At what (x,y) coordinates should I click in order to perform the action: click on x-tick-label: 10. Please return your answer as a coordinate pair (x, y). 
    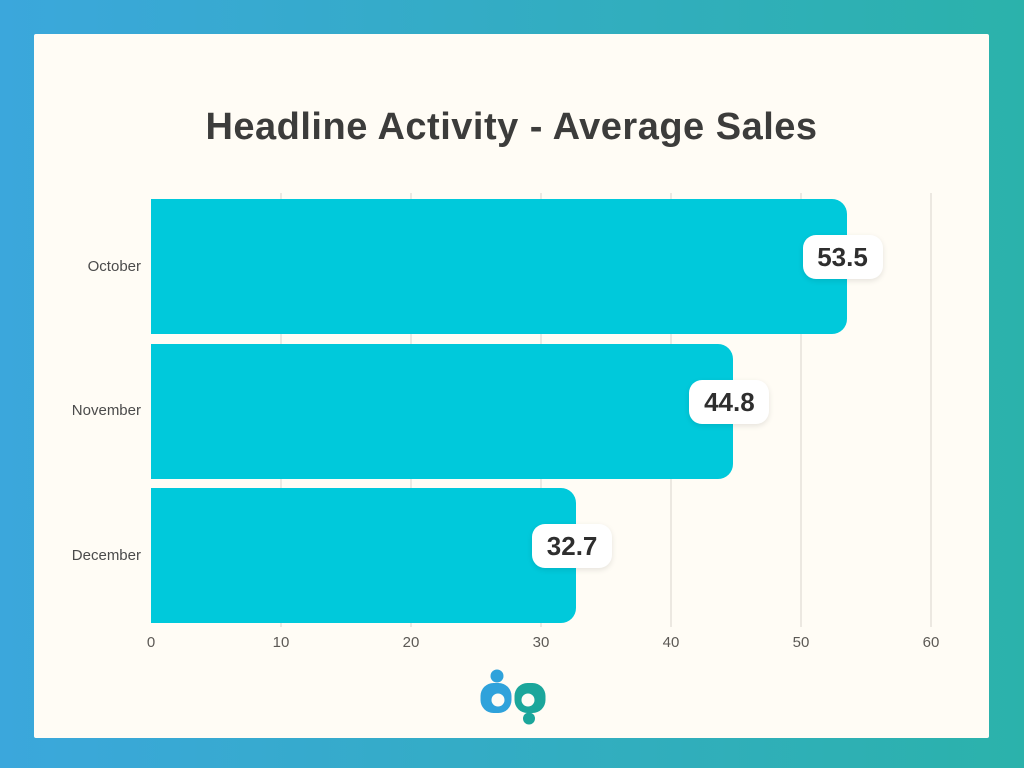
    Looking at the image, I should click on (281, 642).